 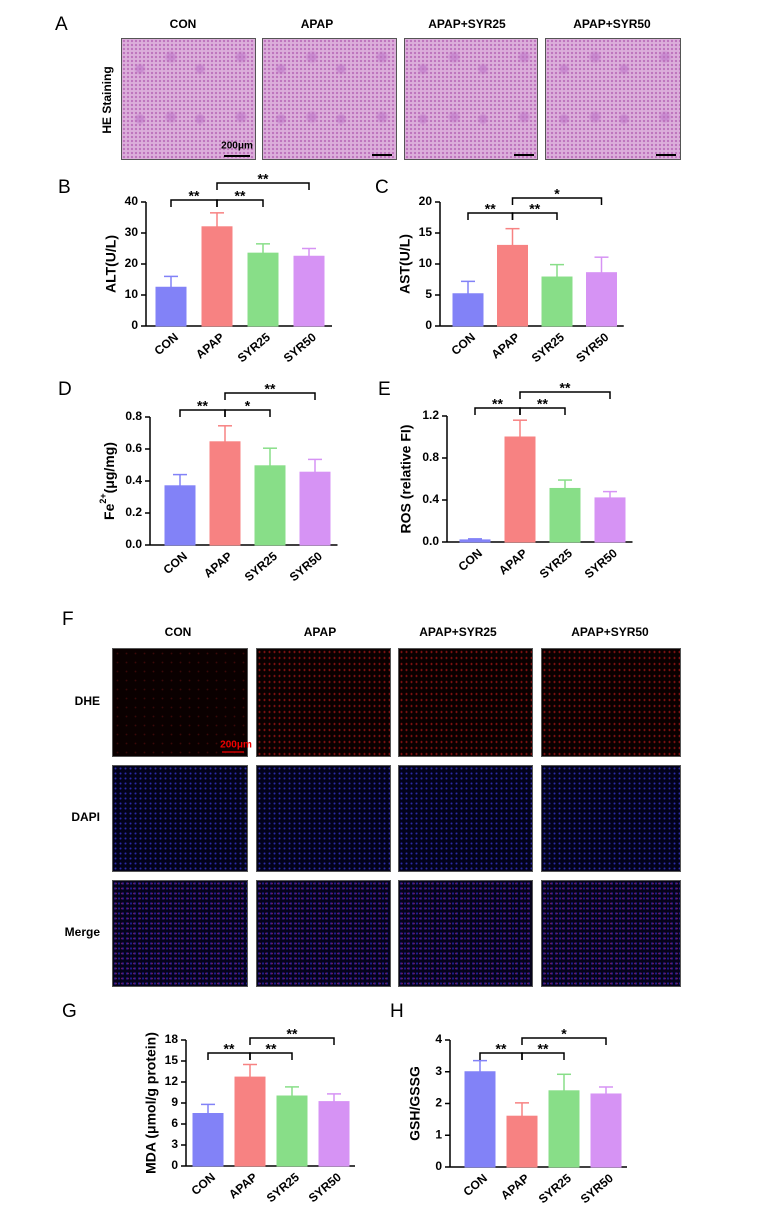 I want to click on y-tick-label: 20, so click(x=426, y=201).